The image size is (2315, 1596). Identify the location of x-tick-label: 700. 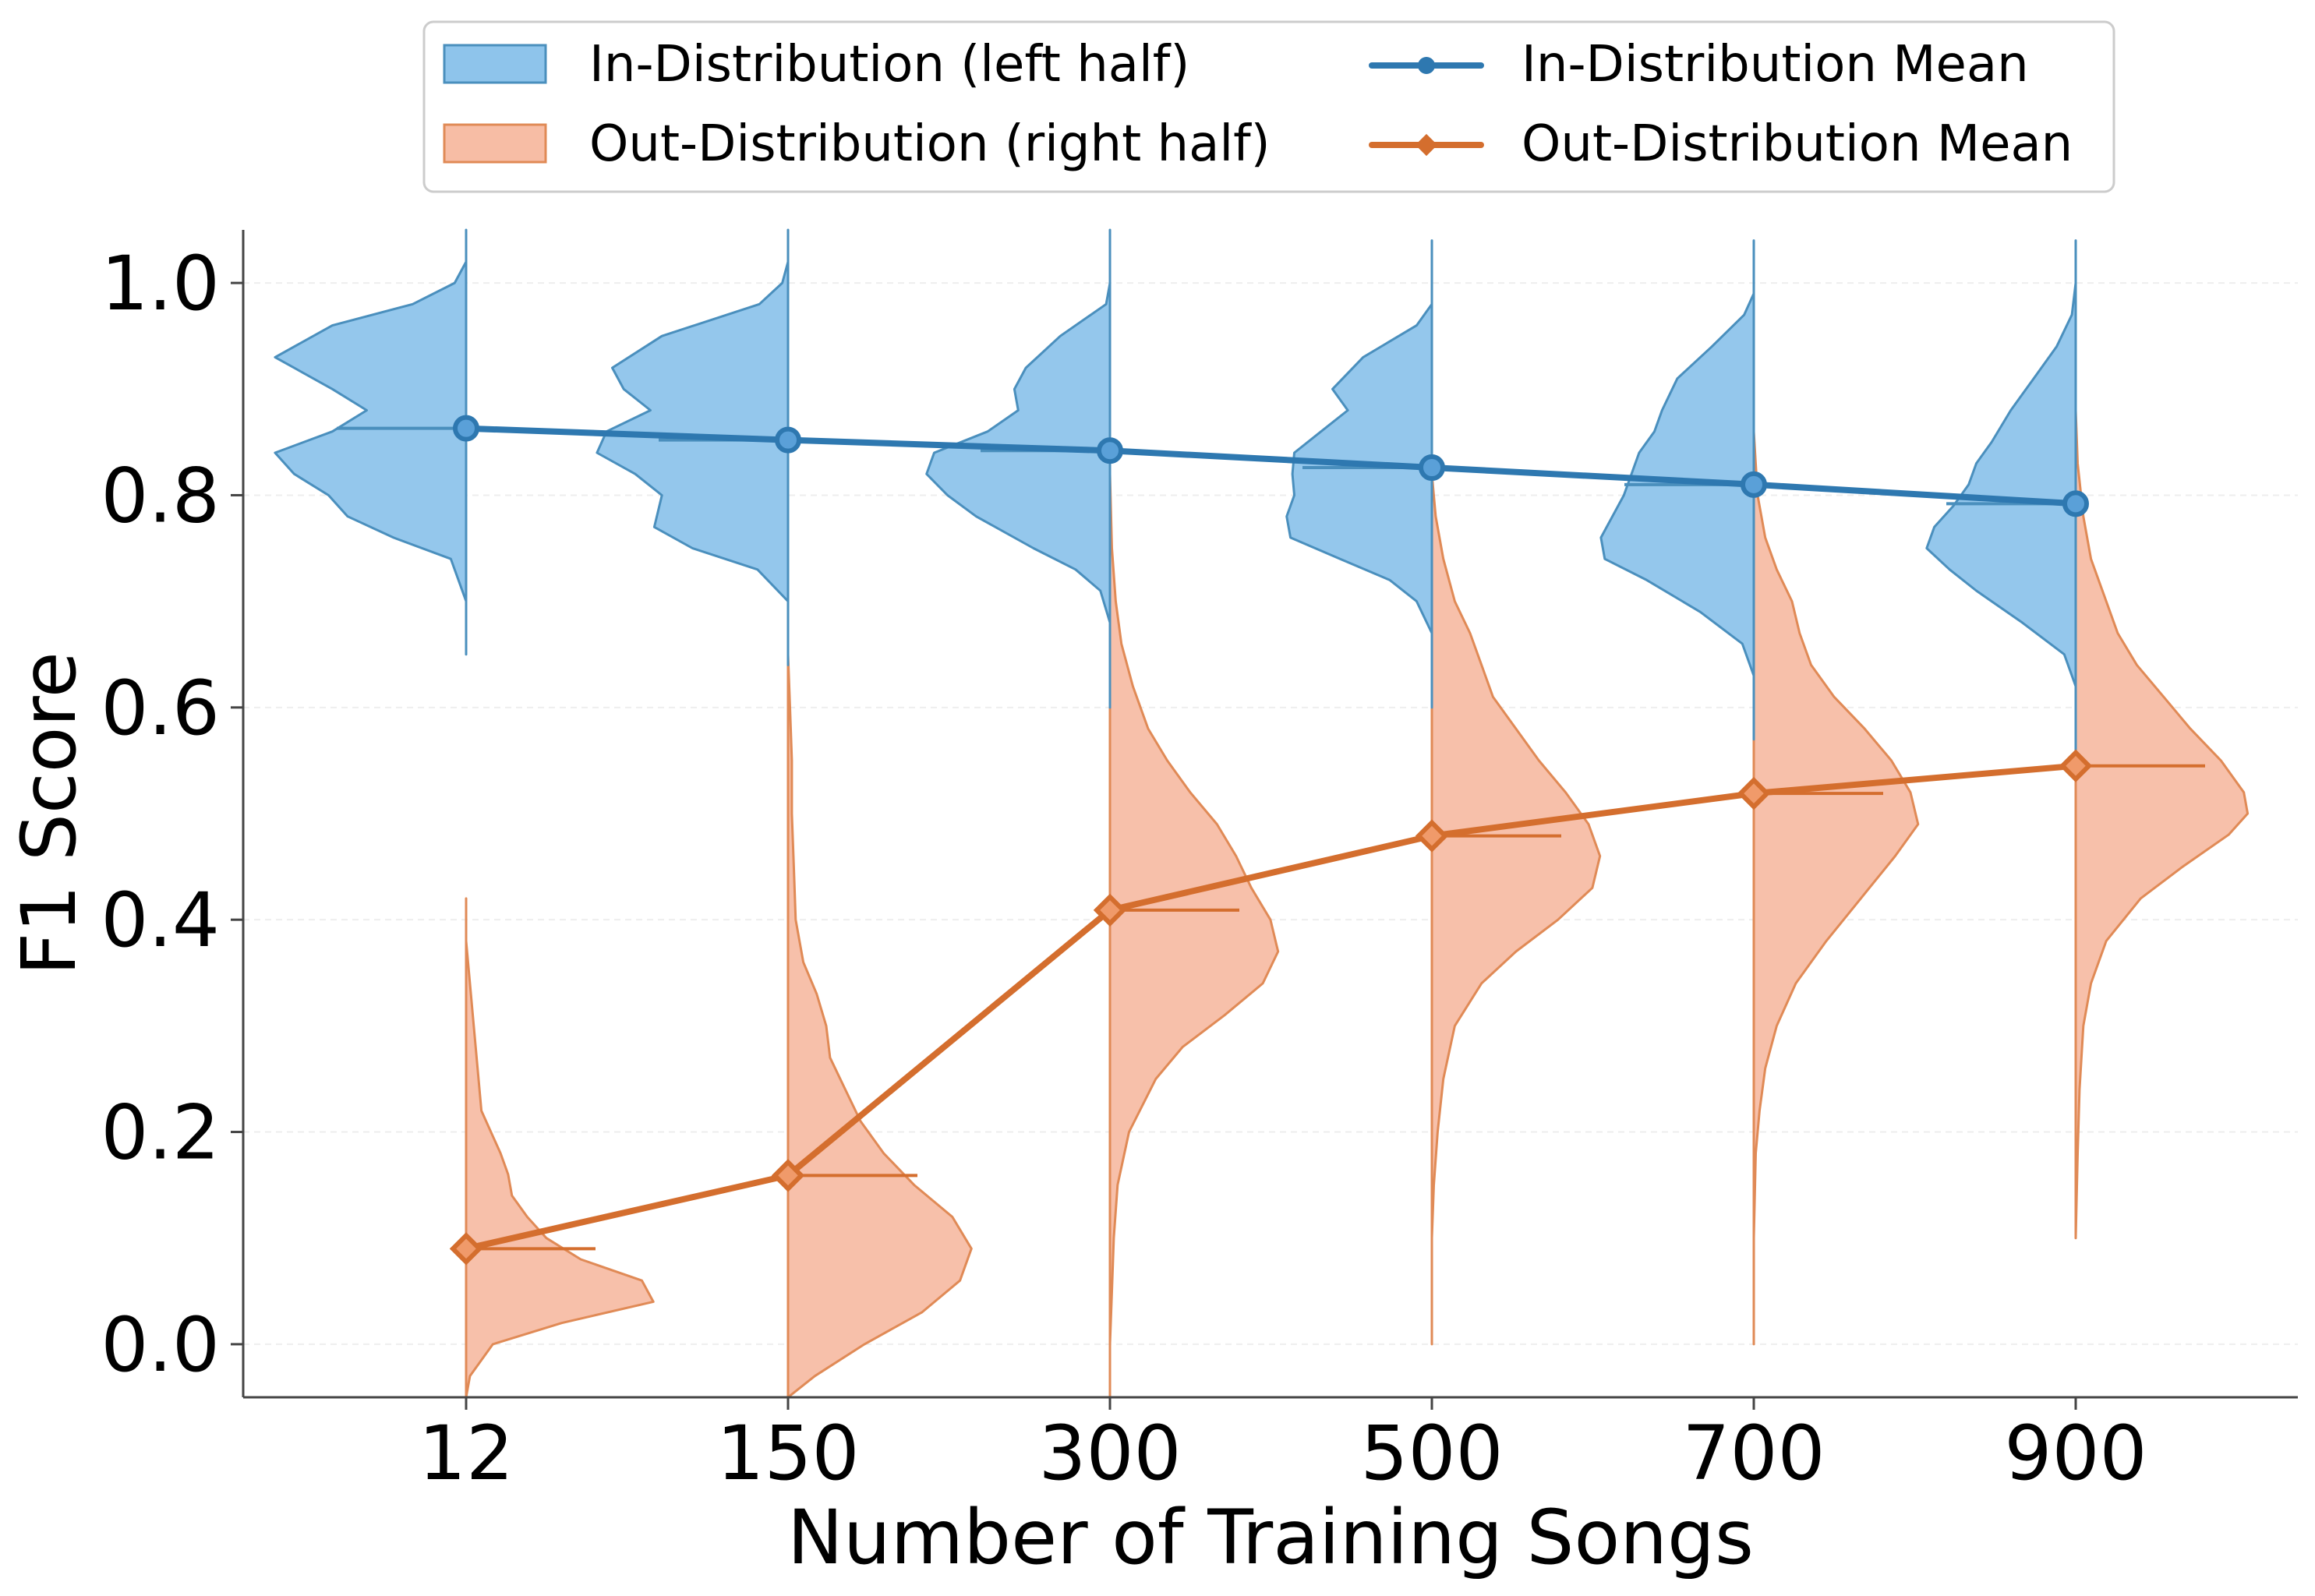
(1753, 1453).